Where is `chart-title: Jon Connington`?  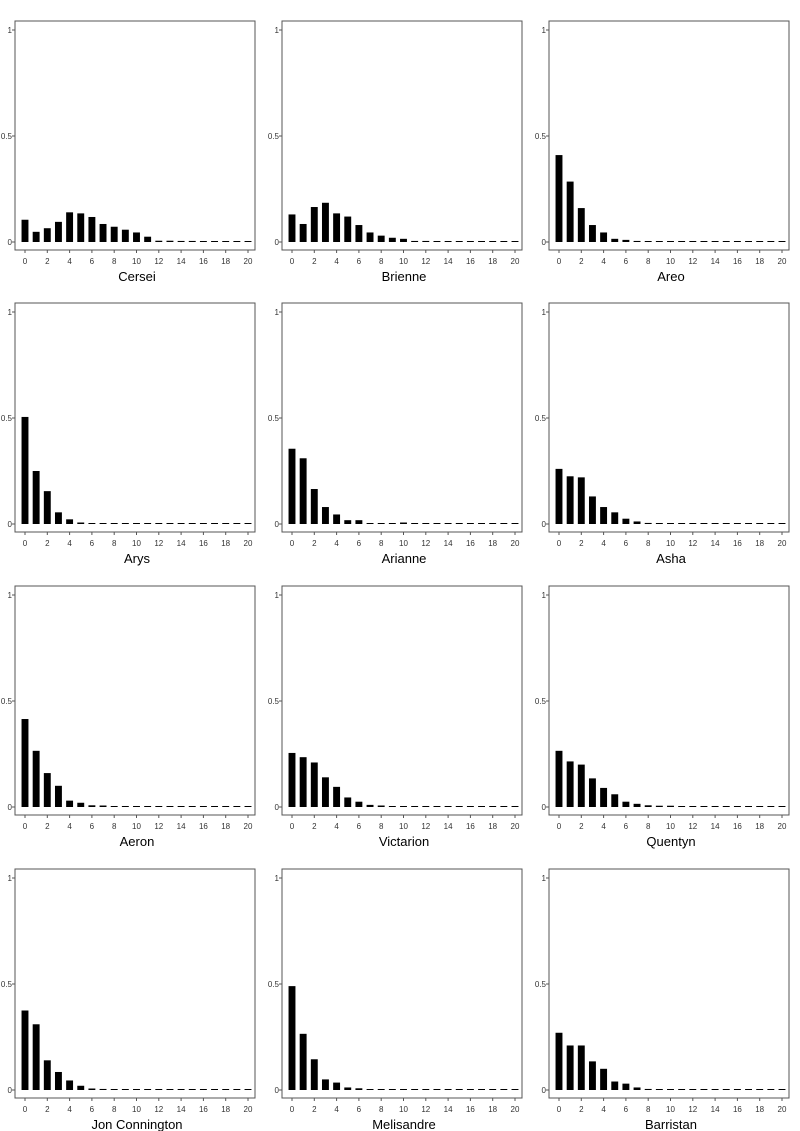 chart-title: Jon Connington is located at coordinates (136, 1124).